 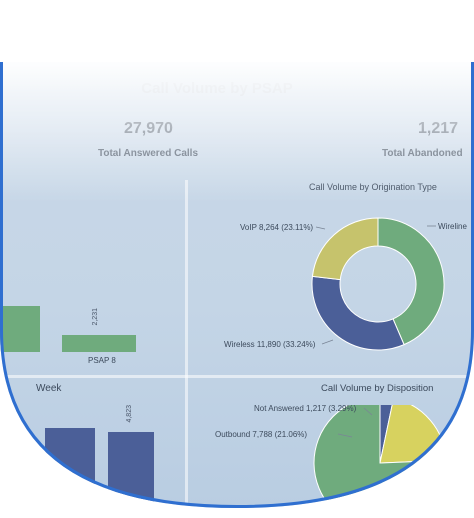 What do you see at coordinates (368, 411) in the screenshot?
I see `leader-line-not-answered` at bounding box center [368, 411].